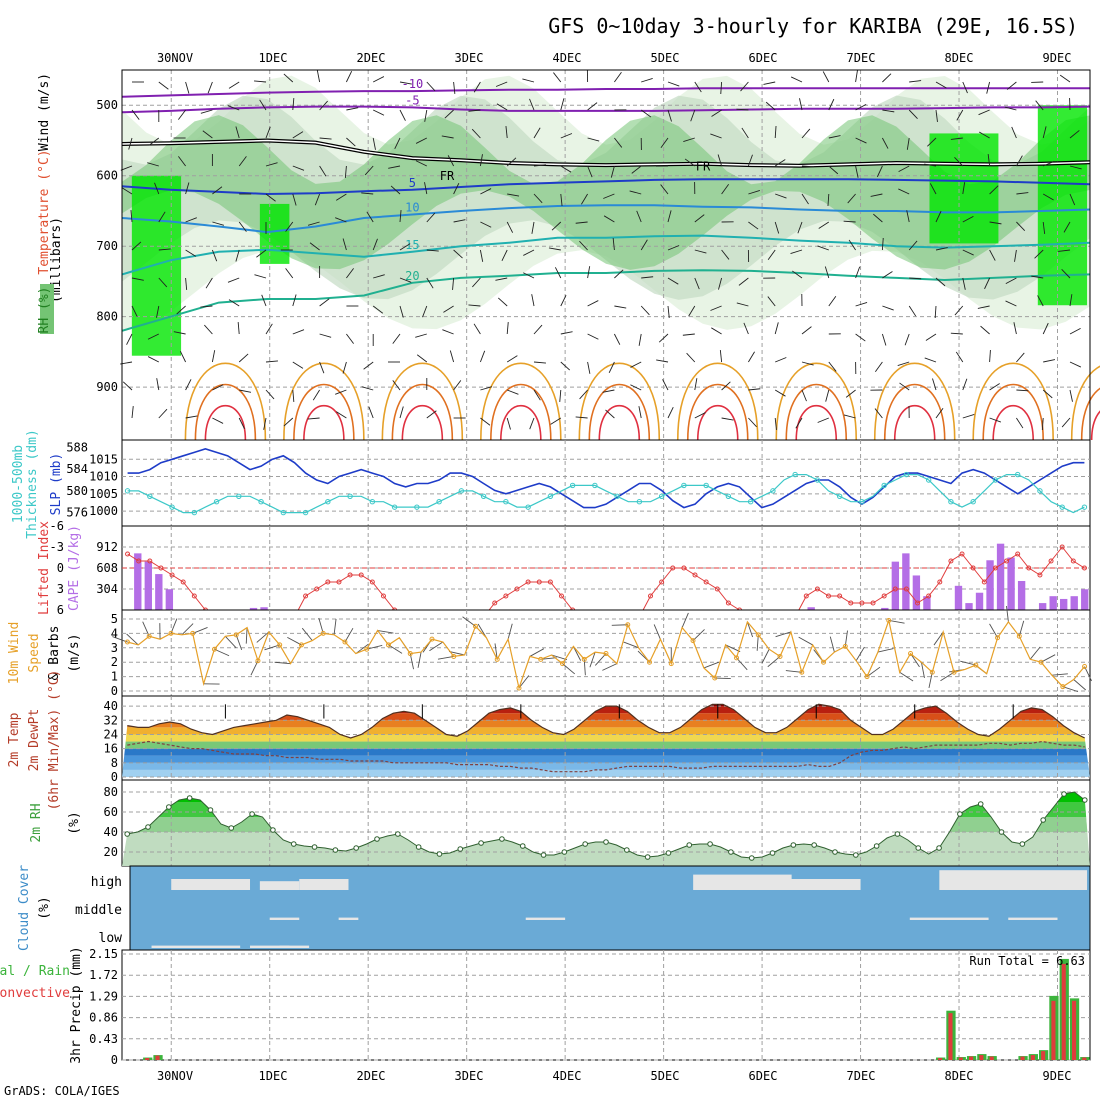  I want to click on precip-tick-label: 0.43, so click(103, 1039).